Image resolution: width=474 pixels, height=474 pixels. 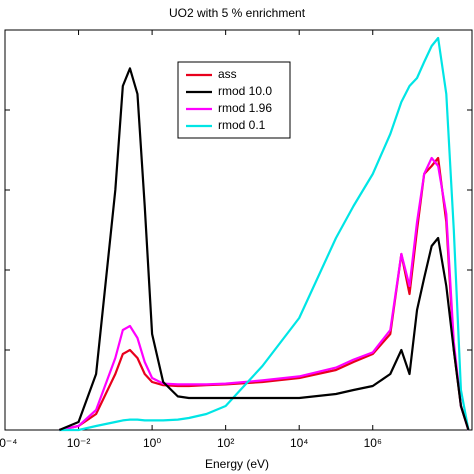 What do you see at coordinates (234, 100) in the screenshot?
I see `legend: ass rmod 10.0 rmod 1.96 rmod 0.1` at bounding box center [234, 100].